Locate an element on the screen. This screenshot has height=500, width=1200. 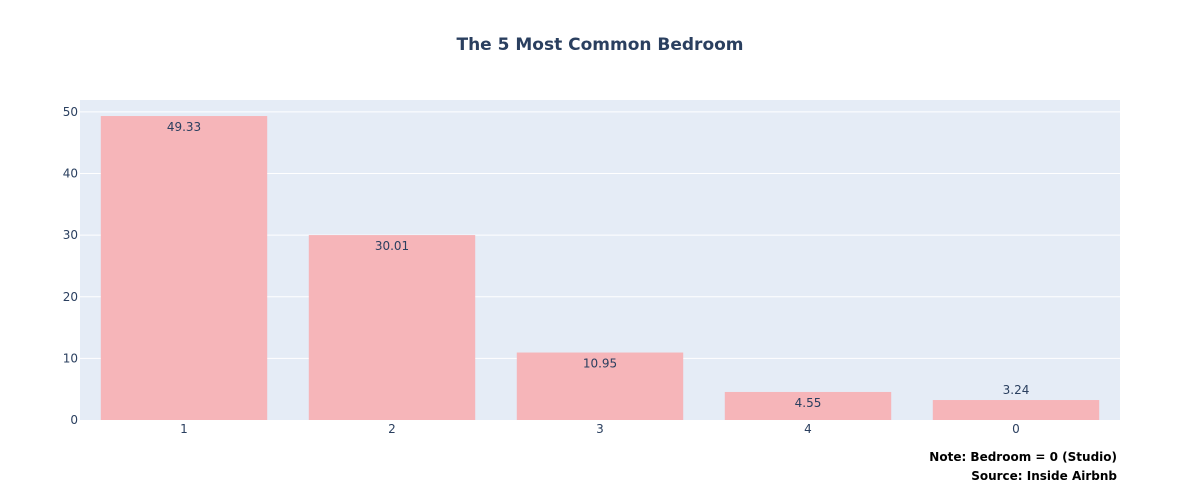
data-label: 49.33 is located at coordinates (184, 127).